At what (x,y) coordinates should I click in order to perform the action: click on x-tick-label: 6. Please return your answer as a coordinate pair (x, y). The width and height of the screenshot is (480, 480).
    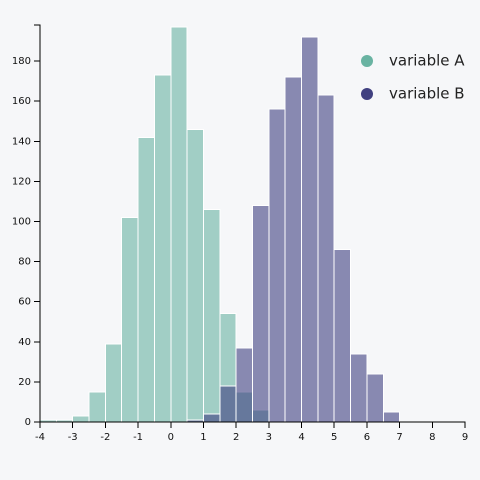
    Looking at the image, I should click on (367, 437).